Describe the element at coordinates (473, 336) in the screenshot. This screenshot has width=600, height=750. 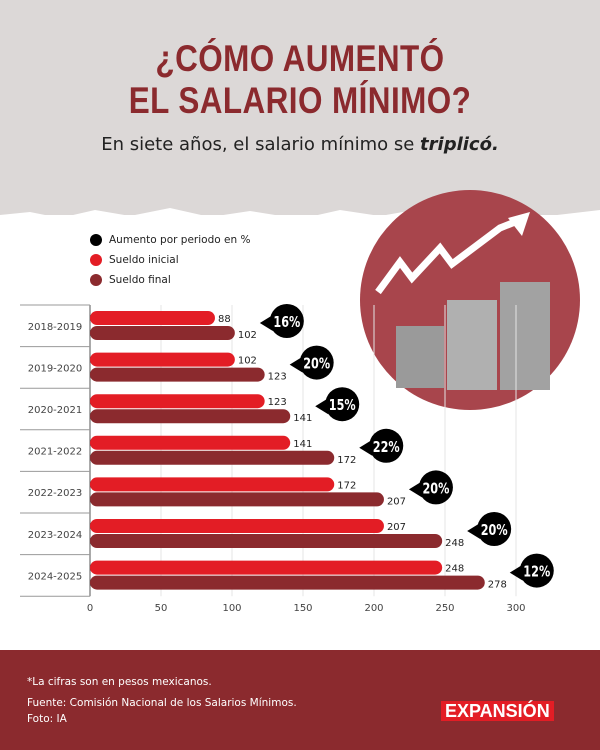
I see `coin-stacks-icon` at that location.